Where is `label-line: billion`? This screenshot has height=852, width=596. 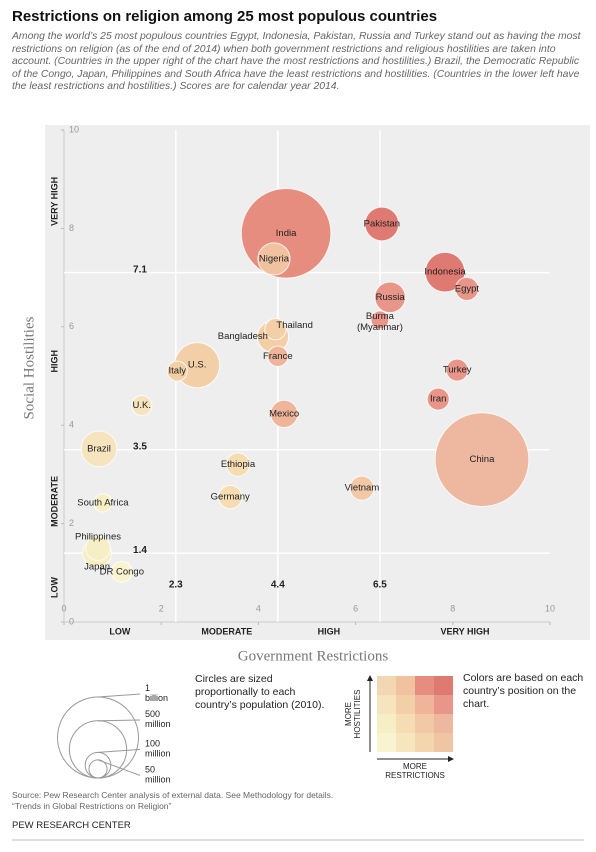
label-line: billion is located at coordinates (156, 698).